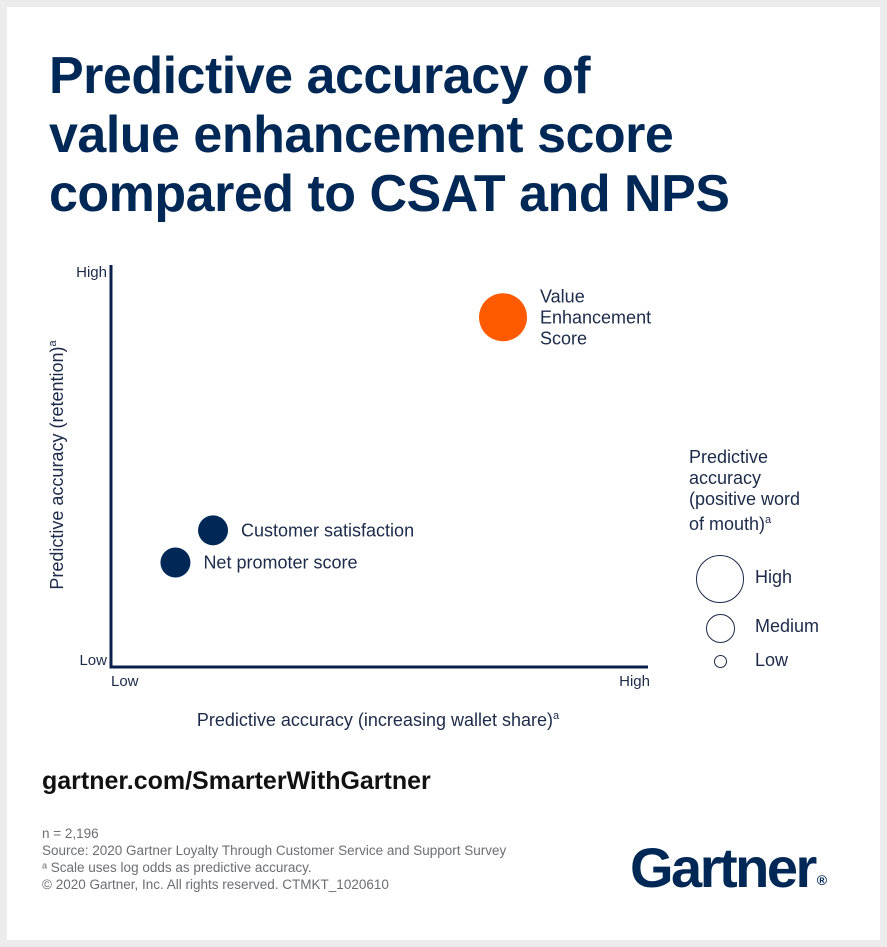  What do you see at coordinates (723, 867) in the screenshot?
I see `logo-text: Gartner` at bounding box center [723, 867].